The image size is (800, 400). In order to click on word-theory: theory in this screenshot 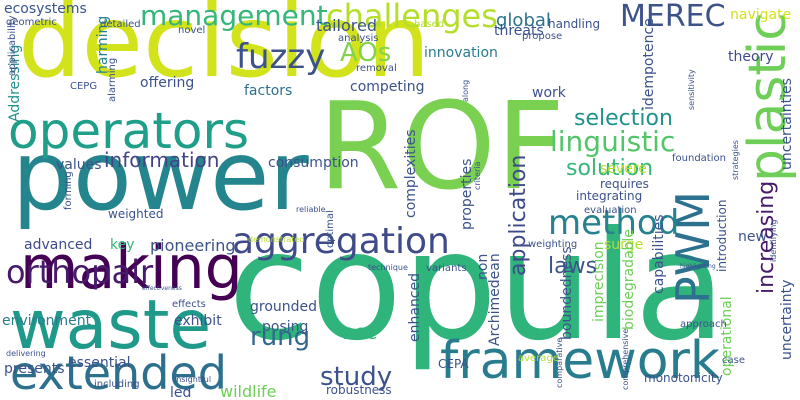, I will do `click(751, 57)`.